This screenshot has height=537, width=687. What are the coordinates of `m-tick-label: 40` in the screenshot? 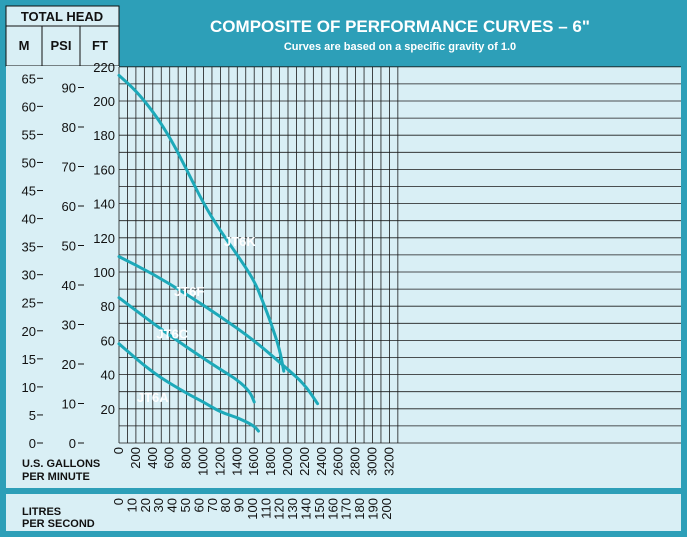 It's located at (29, 219).